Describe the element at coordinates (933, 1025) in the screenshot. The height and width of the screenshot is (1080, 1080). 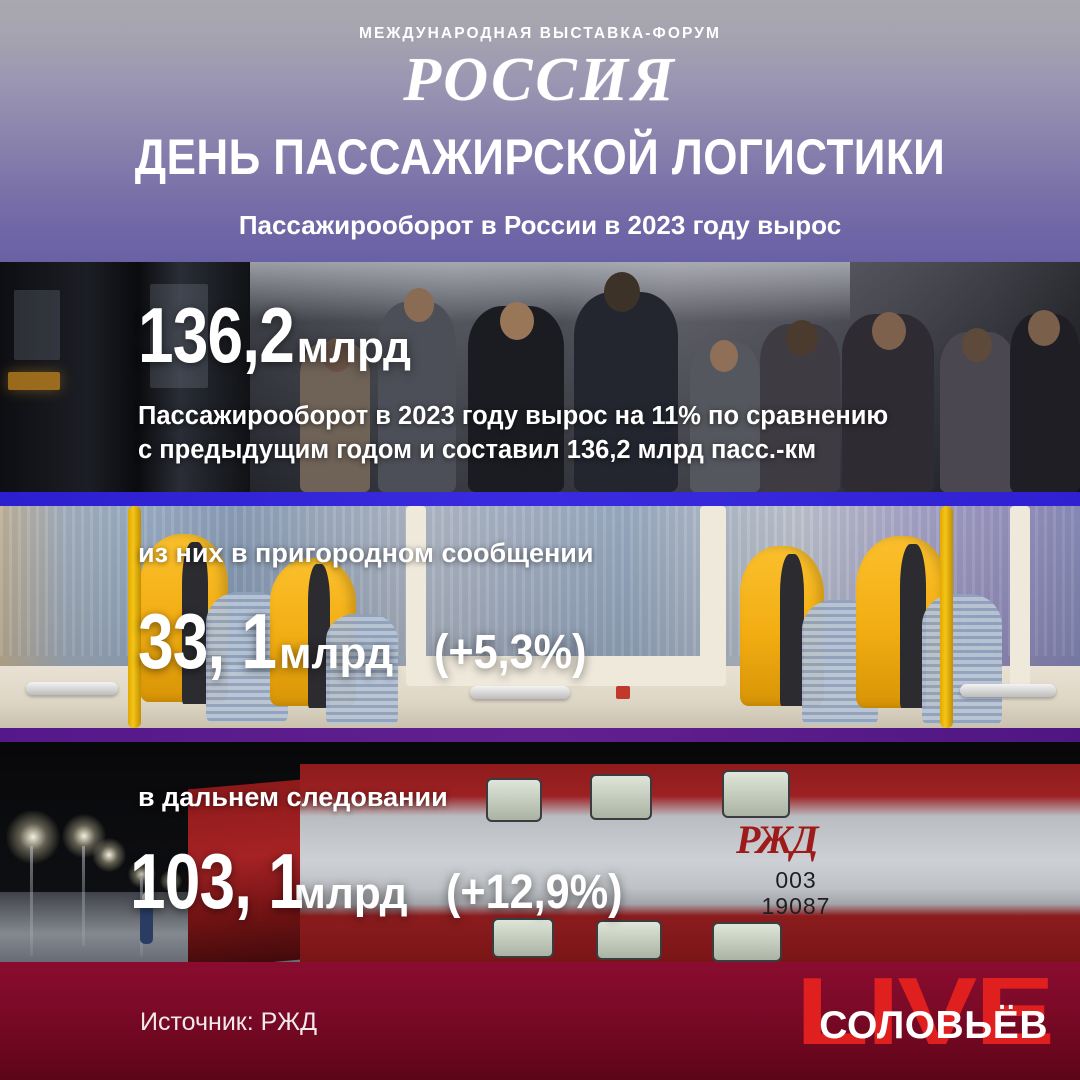
I see `channel-name: СОЛОВЬЁВ` at that location.